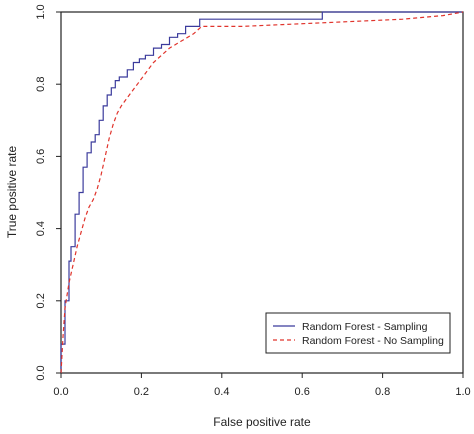 This screenshot has width=474, height=434. What do you see at coordinates (262, 385) in the screenshot?
I see `x-axis-ticks: 0.0 0.2 0.4 0.6 0.8 1.0` at bounding box center [262, 385].